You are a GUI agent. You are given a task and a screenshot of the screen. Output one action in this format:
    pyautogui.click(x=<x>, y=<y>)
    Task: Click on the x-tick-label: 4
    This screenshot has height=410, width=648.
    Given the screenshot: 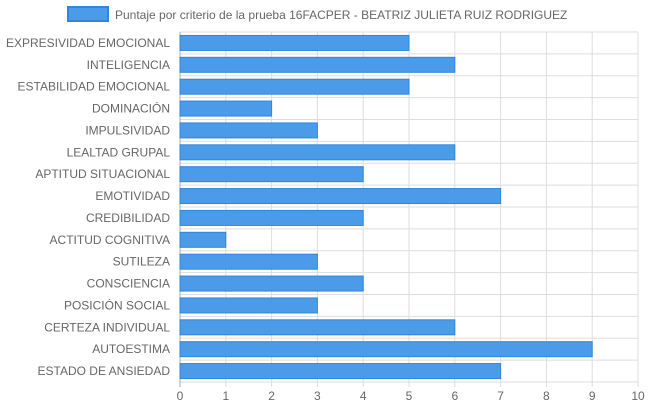 What is the action you would take?
    pyautogui.click(x=363, y=396)
    